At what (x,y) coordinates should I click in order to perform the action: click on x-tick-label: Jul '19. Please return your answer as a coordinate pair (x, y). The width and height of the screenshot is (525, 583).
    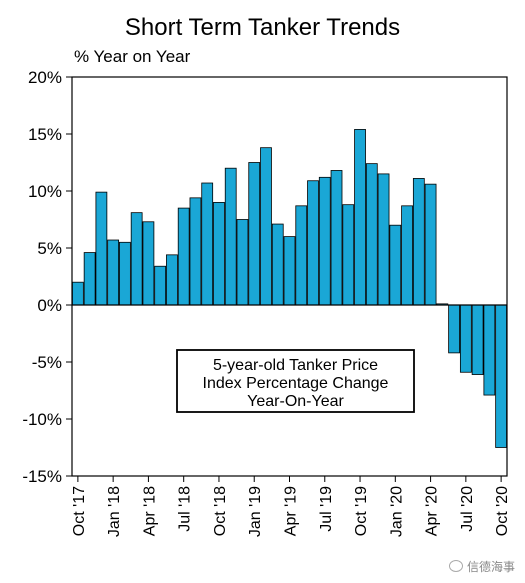
    Looking at the image, I should click on (326, 509).